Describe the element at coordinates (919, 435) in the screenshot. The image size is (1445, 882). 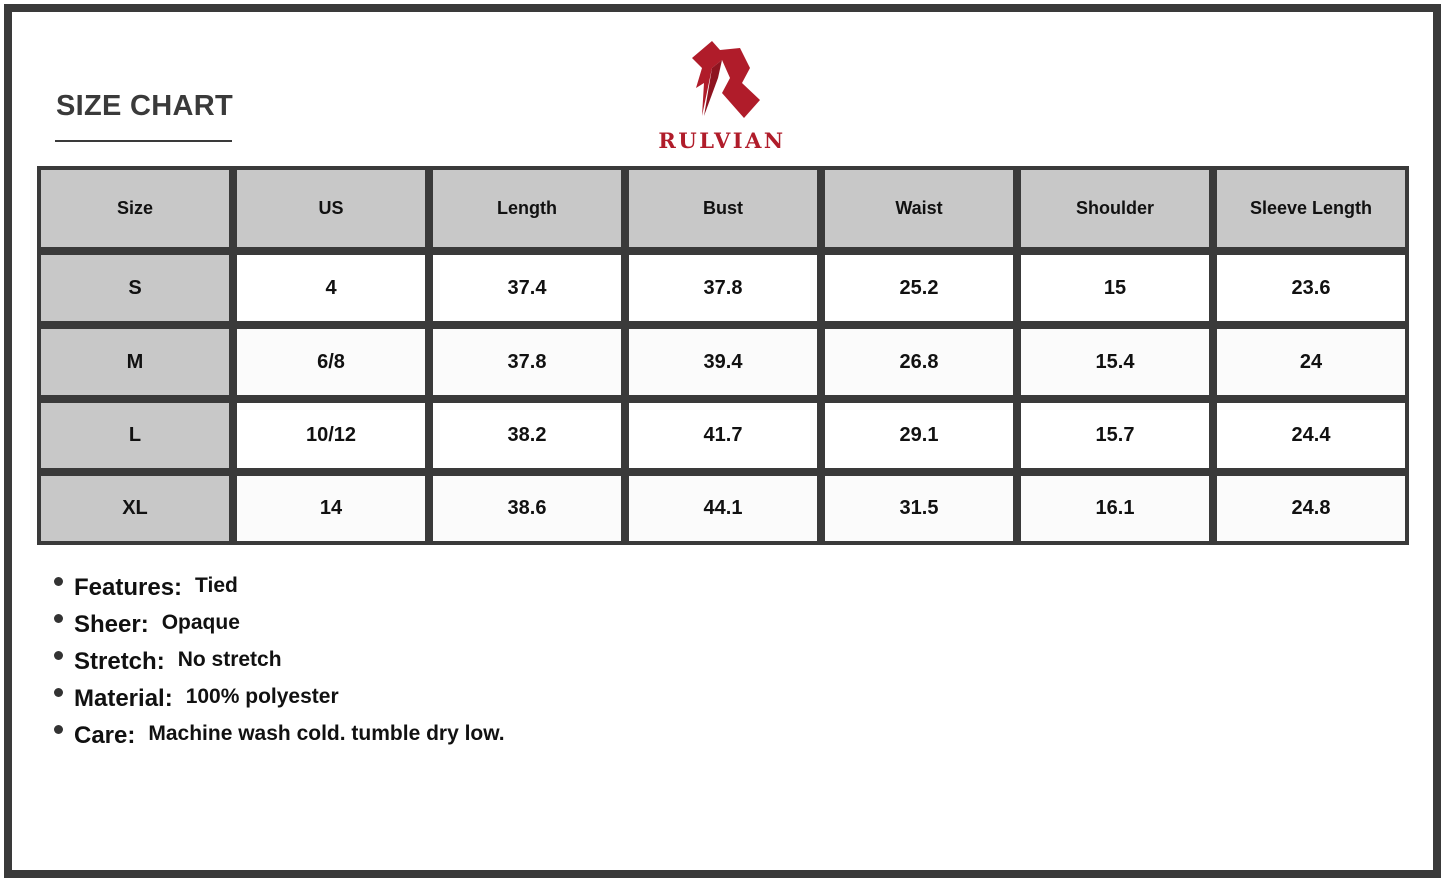
I see `table-cell: 29.1` at that location.